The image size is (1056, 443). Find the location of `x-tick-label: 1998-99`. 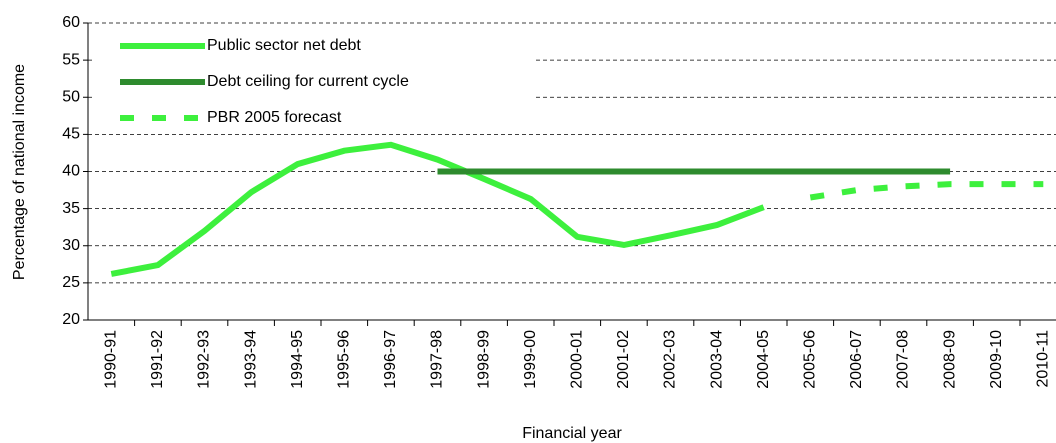

x-tick-label: 1998-99 is located at coordinates (483, 359).